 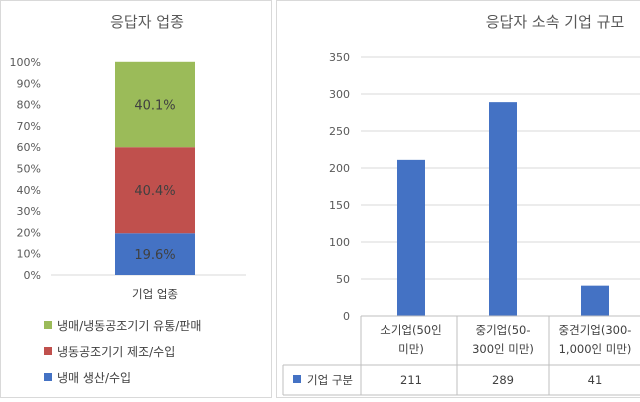 I want to click on y-tick-label: 70%, so click(x=29, y=126).